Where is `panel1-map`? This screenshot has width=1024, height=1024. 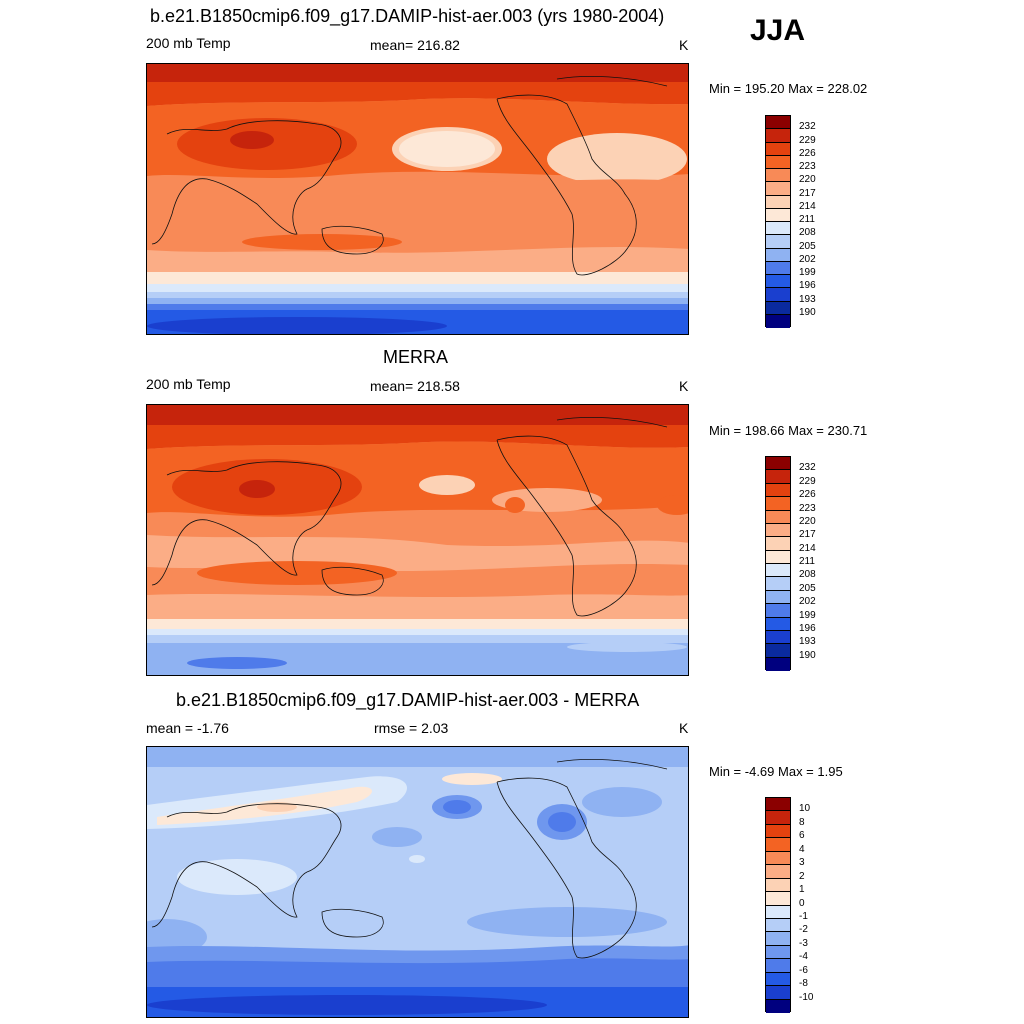
panel1-map is located at coordinates (417, 199).